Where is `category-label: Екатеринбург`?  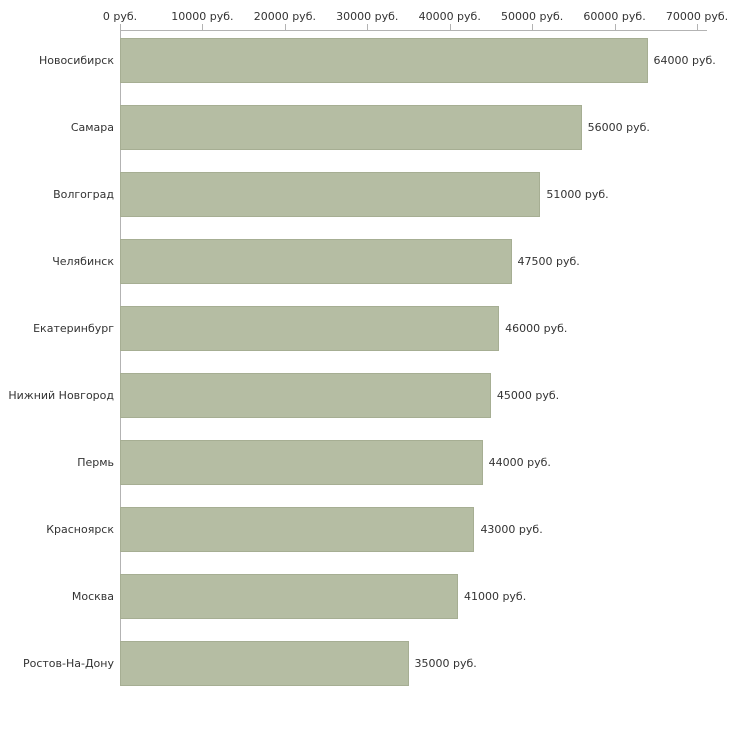 category-label: Екатеринбург is located at coordinates (73, 328).